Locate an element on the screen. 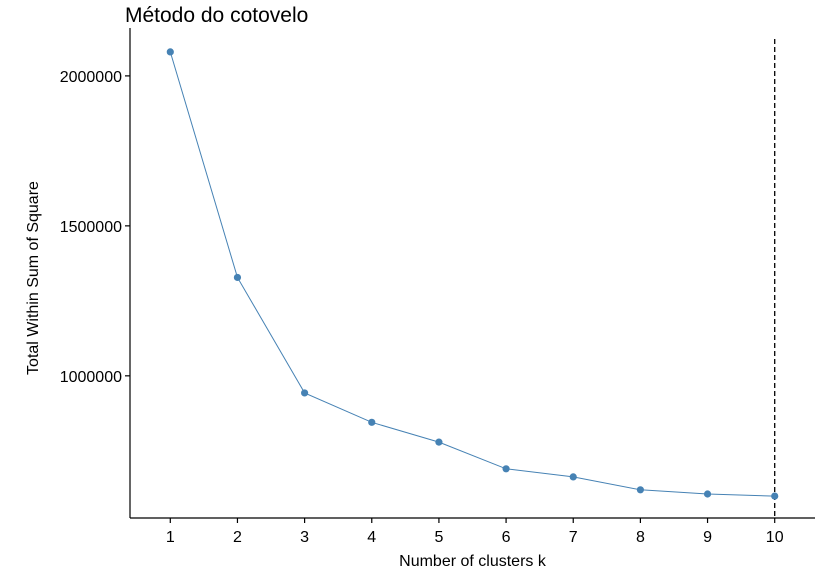  x-tick-label: 4 is located at coordinates (371, 537).